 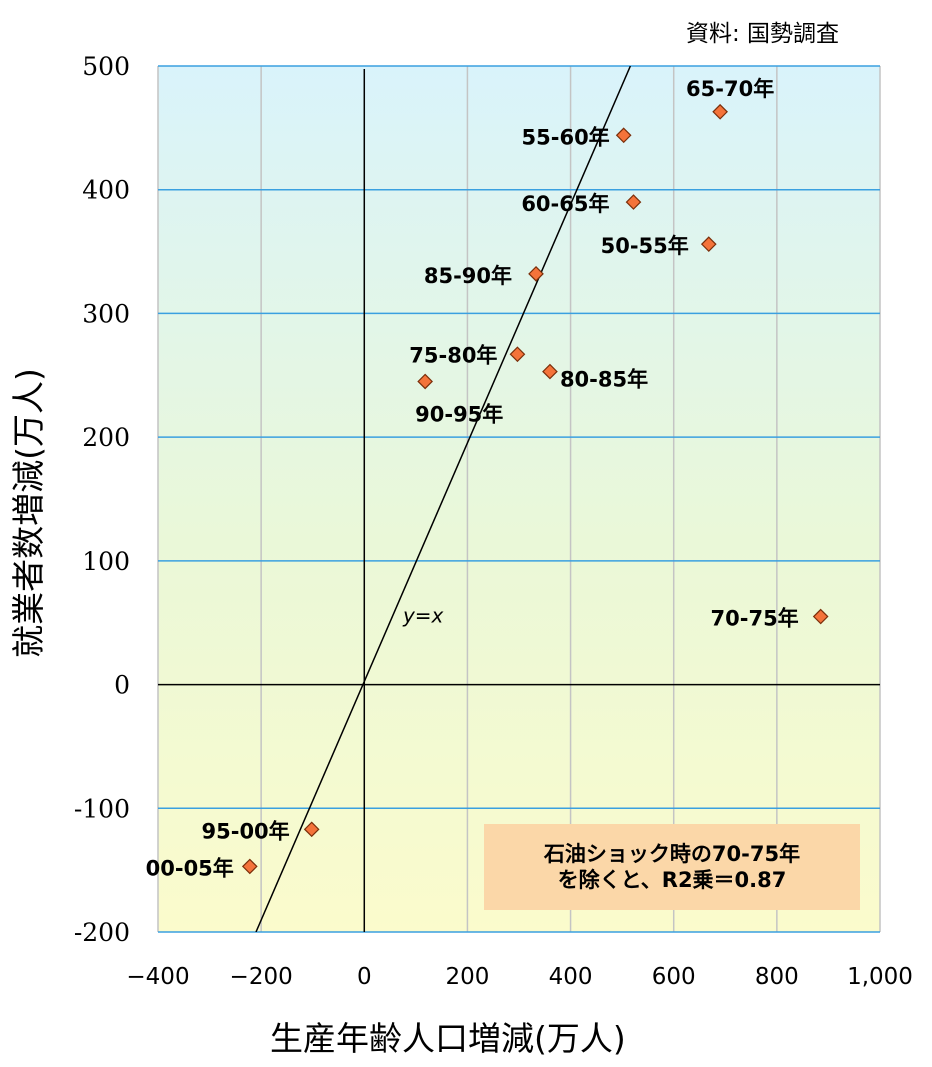 What do you see at coordinates (565, 204) in the screenshot?
I see `data-point-label: 60-65年` at bounding box center [565, 204].